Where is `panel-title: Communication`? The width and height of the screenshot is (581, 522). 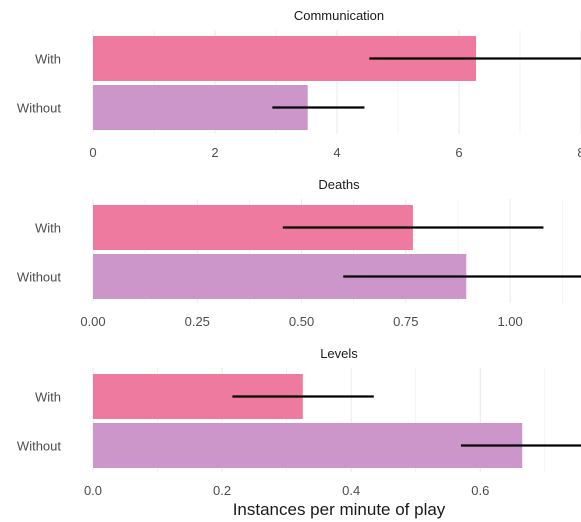 panel-title: Communication is located at coordinates (339, 15).